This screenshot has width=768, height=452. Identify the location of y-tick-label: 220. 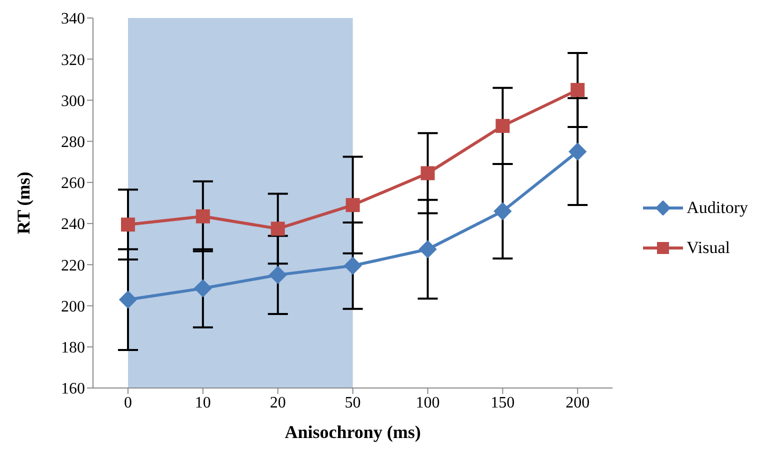
(73, 265).